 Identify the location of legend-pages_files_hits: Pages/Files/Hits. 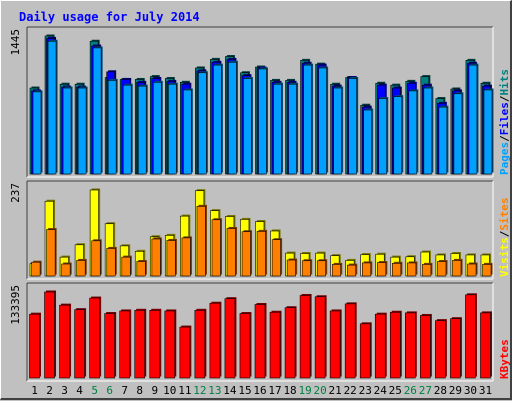
(504, 122).